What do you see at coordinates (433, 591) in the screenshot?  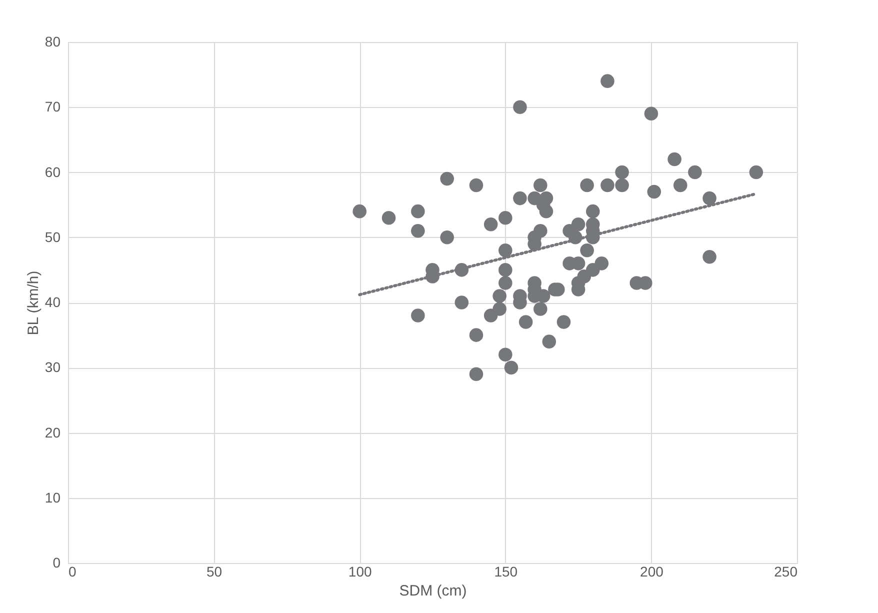 I see `x-axis-title: SDM (cm)` at bounding box center [433, 591].